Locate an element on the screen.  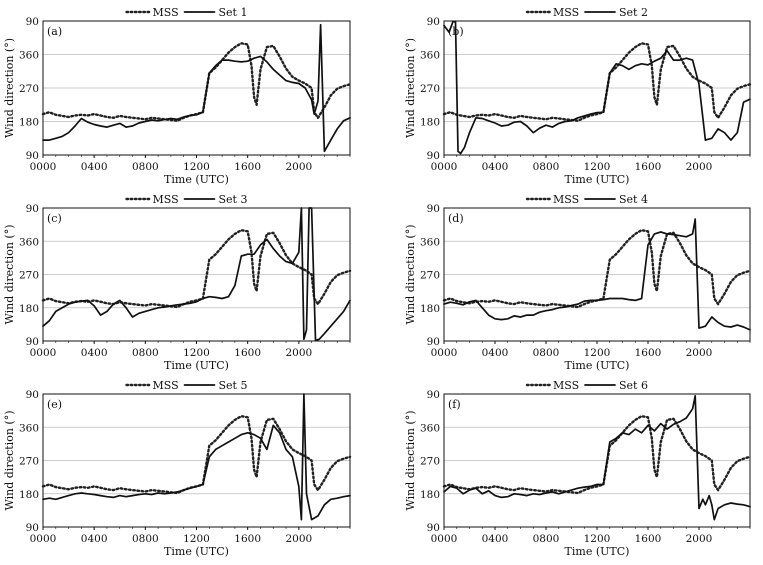
panel-label: (a) is located at coordinates (54, 31).